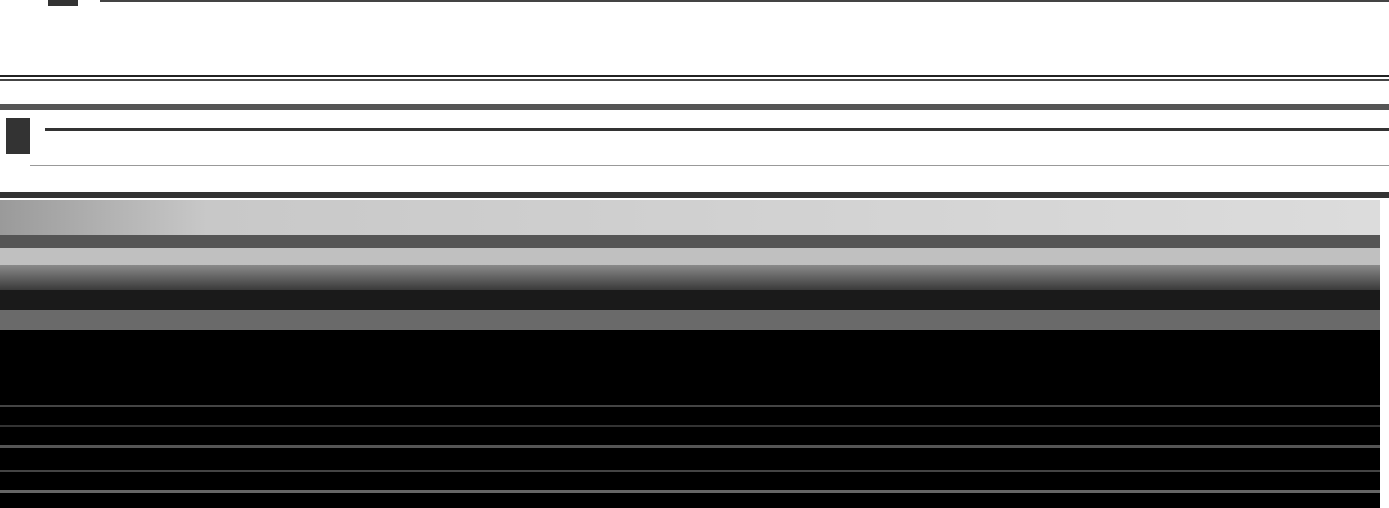 The height and width of the screenshot is (508, 1389). What do you see at coordinates (744, 1) in the screenshot?
I see `top-line` at bounding box center [744, 1].